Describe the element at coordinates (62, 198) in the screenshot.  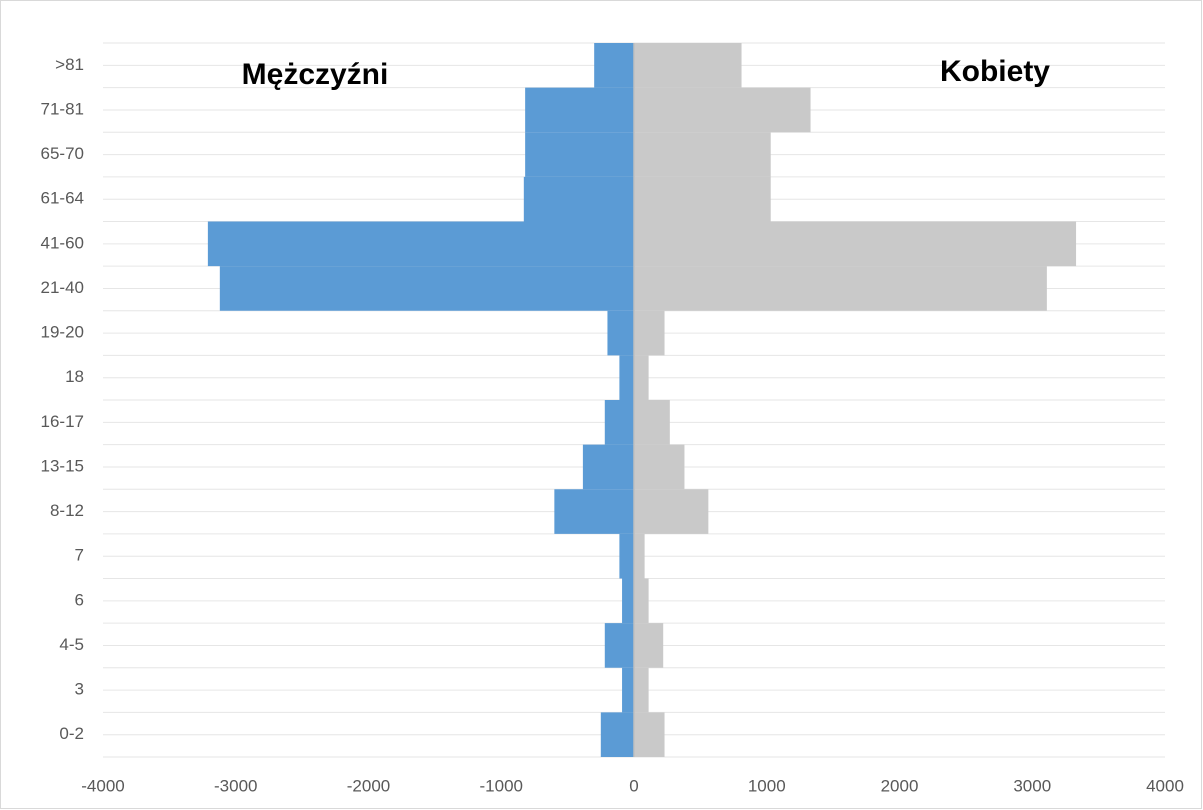
I see `y-tick-label: 61-64` at that location.